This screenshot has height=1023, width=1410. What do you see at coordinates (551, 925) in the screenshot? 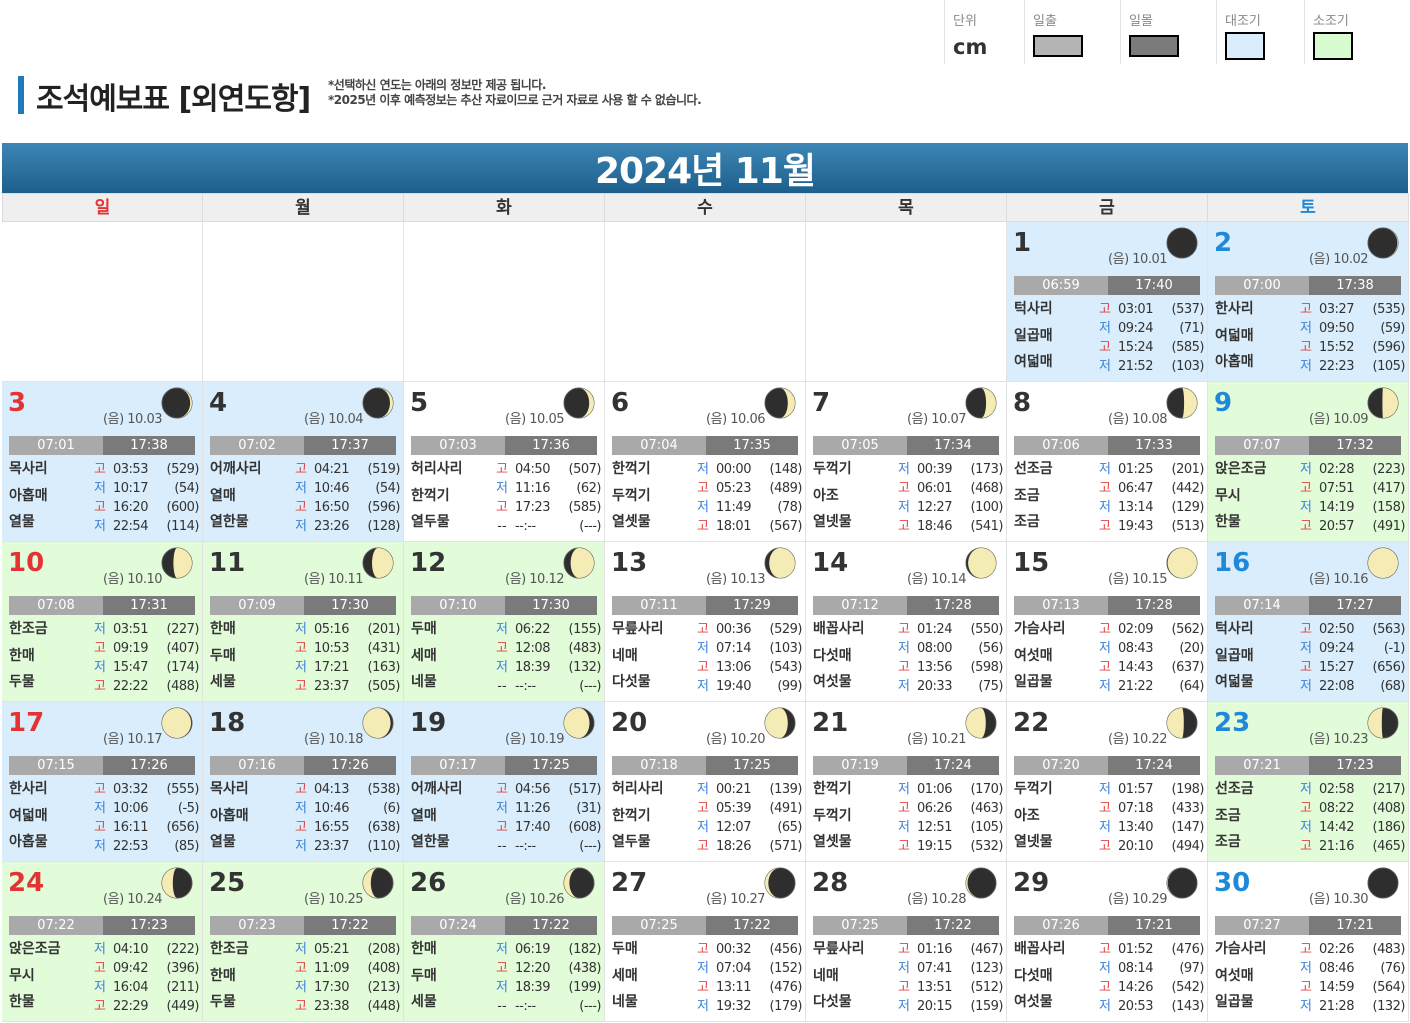
I see `sunset-time: 17:22` at bounding box center [551, 925].